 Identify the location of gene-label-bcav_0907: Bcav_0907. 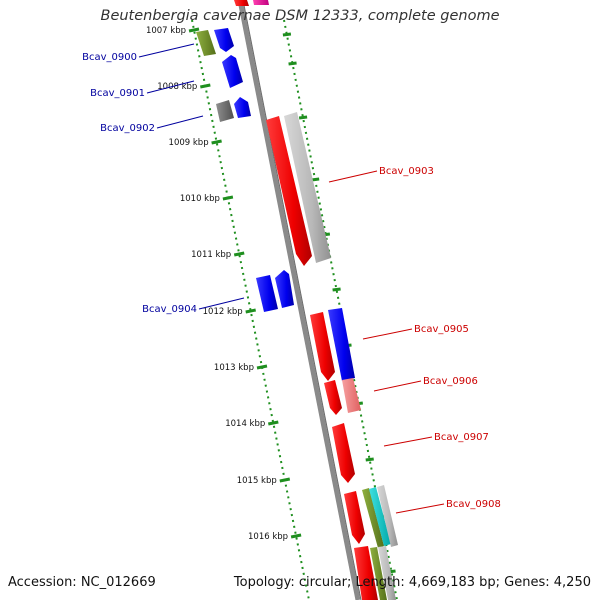
(461, 437).